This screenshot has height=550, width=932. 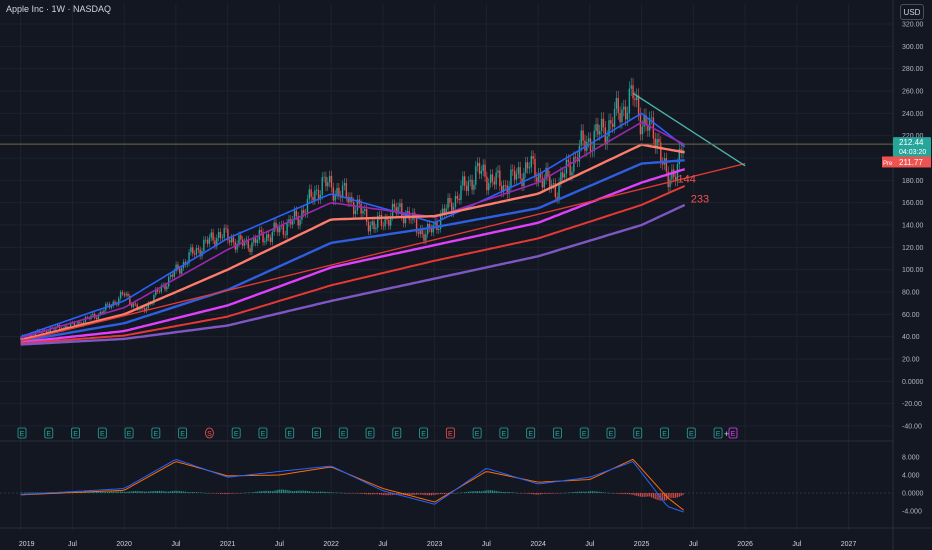 I want to click on x-tick-label: Jul, so click(x=279, y=544).